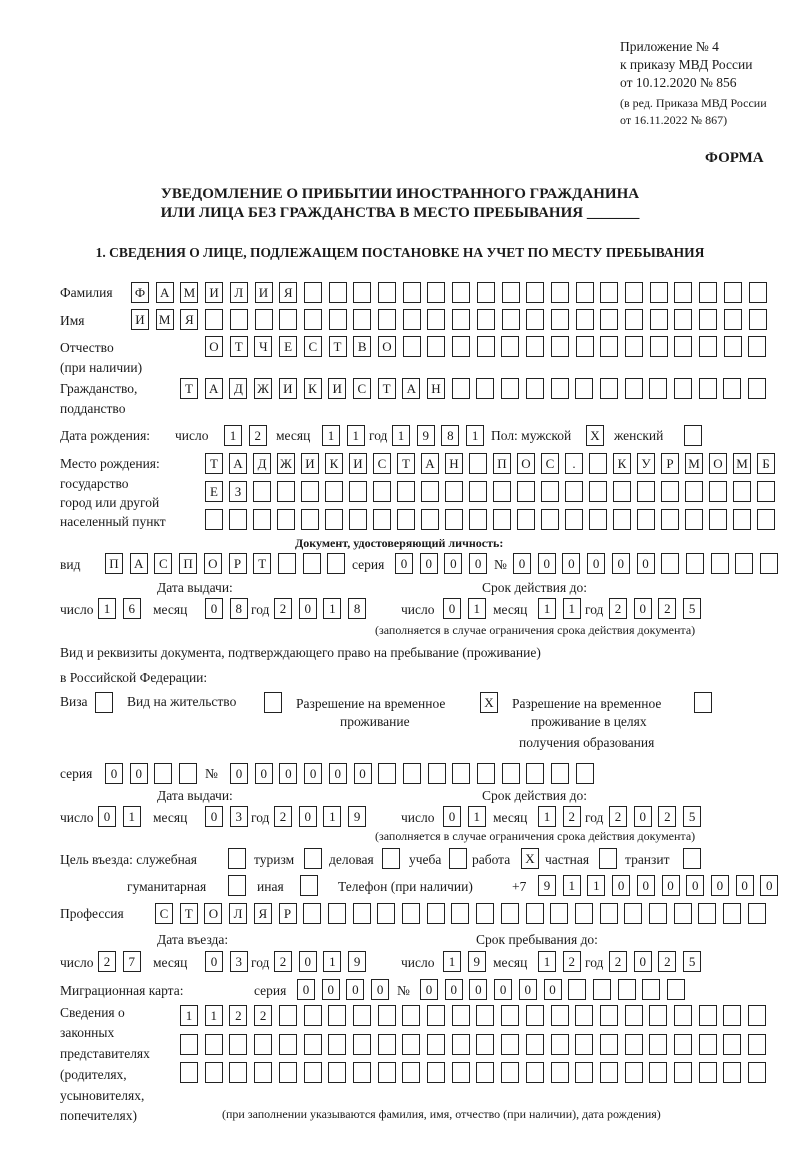 The width and height of the screenshot is (800, 1163). Describe the element at coordinates (263, 346) in the screenshot. I see `char-cell: Ч` at that location.